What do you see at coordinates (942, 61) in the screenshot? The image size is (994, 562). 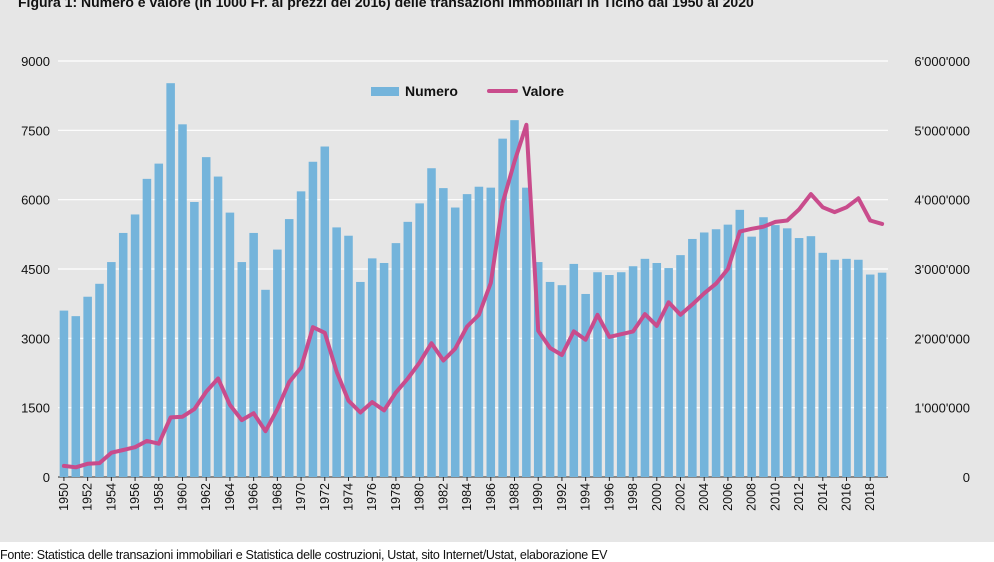 I see `right-axis-tick-label: 6'000'000` at bounding box center [942, 61].